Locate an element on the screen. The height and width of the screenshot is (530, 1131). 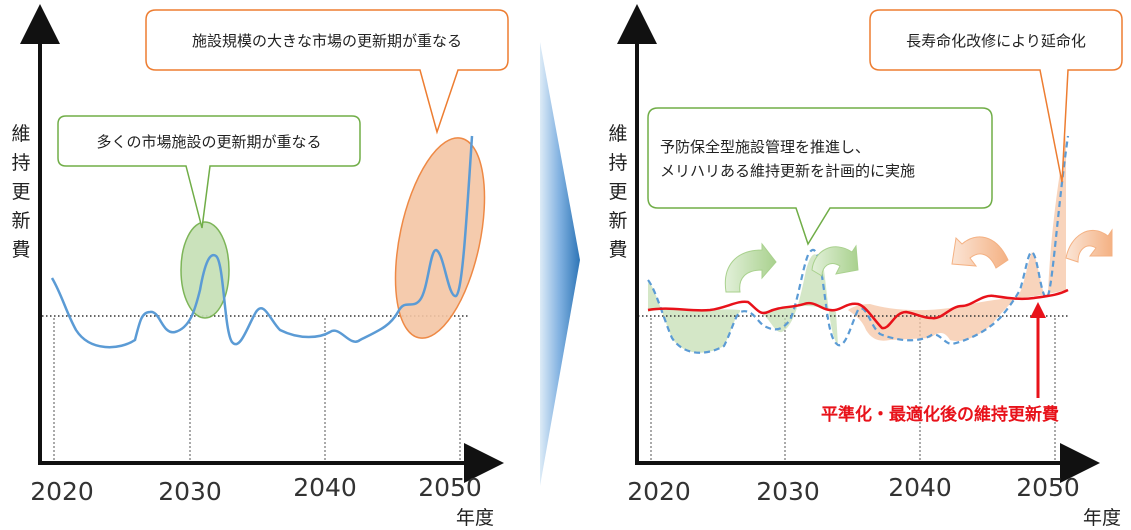
left-callout-orange: 施設規模の大きな市場の更新期が重なる is located at coordinates (327, 72).